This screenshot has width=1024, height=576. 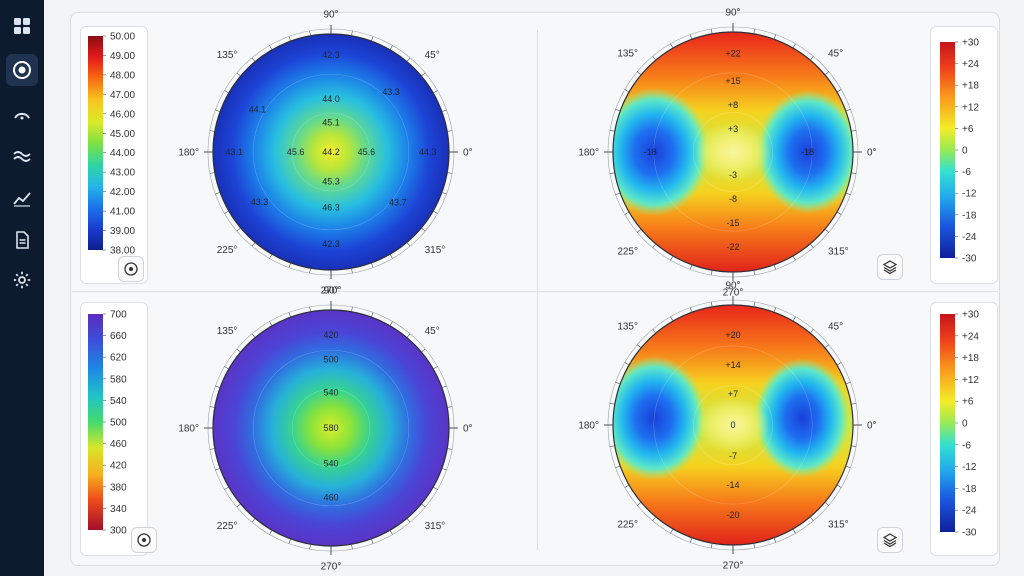 What do you see at coordinates (969, 533) in the screenshot?
I see `colorbar-label: -30` at bounding box center [969, 533].